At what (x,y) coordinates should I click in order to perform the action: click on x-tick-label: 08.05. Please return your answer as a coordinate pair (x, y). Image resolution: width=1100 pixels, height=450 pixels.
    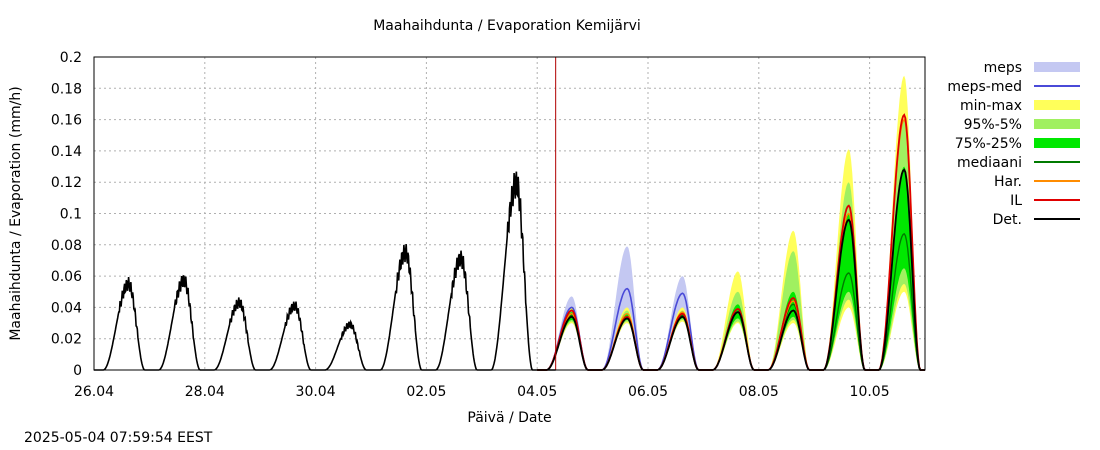
    Looking at the image, I should click on (759, 392).